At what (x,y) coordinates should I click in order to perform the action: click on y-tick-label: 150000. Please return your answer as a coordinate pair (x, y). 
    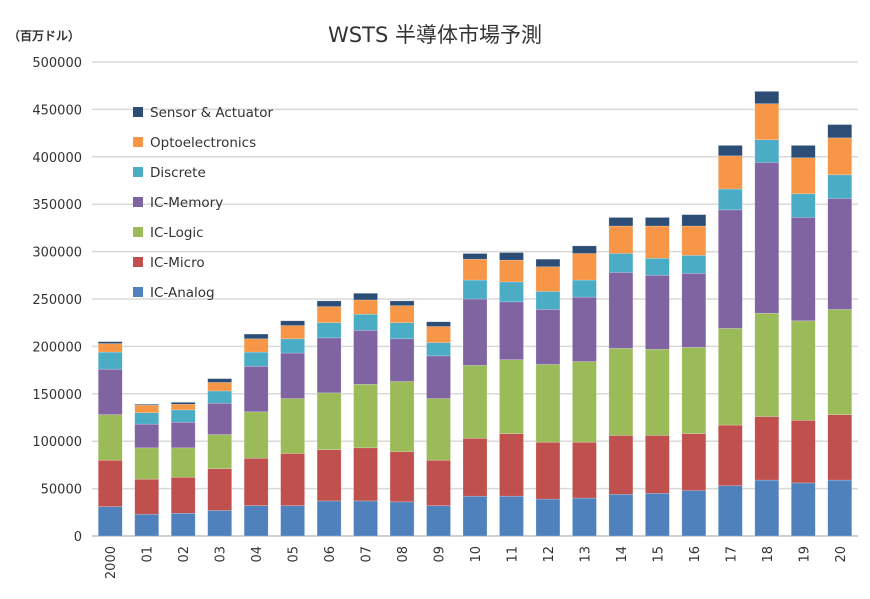
    Looking at the image, I should click on (57, 395).